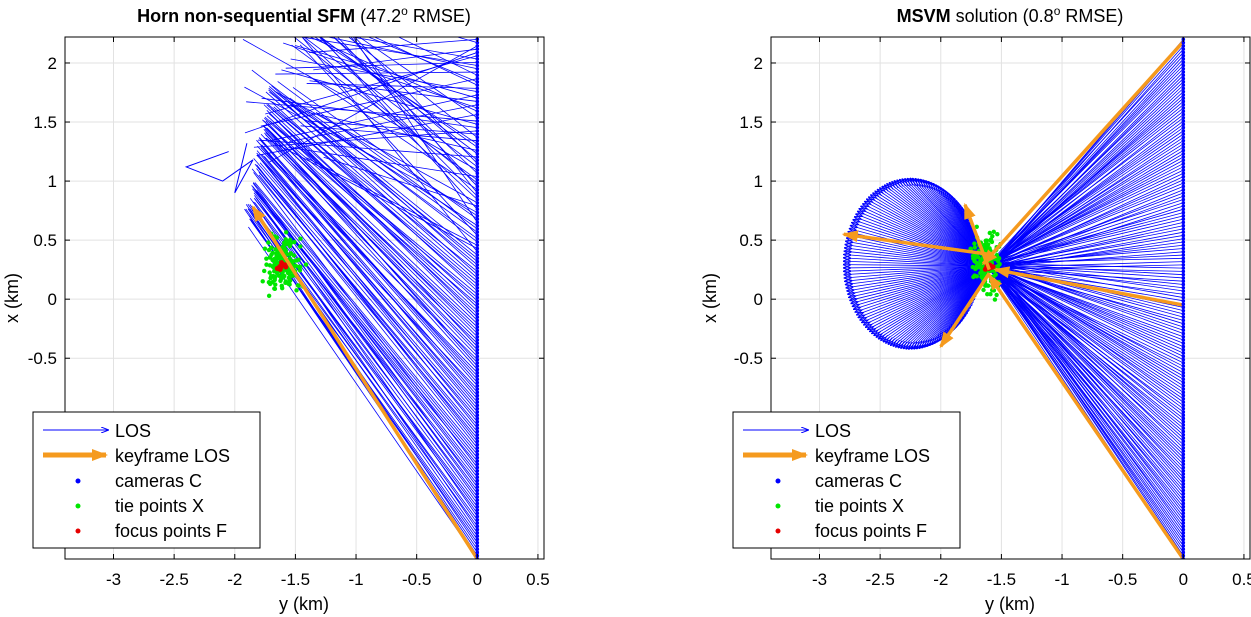 Image resolution: width=1251 pixels, height=617 pixels. Describe the element at coordinates (940, 579) in the screenshot. I see `x-tick-label: -2` at that location.